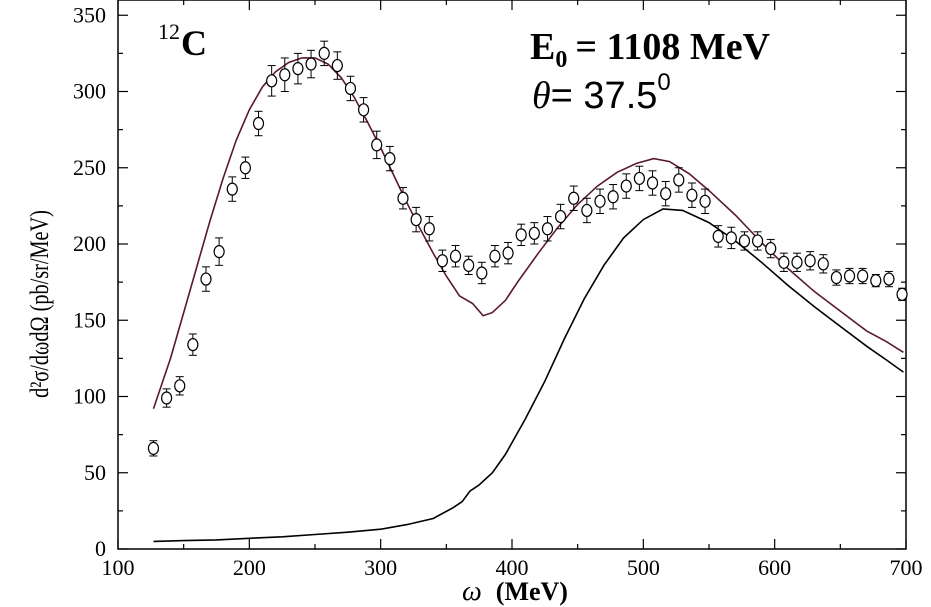  I want to click on x-tick-label: 600, so click(774, 567).